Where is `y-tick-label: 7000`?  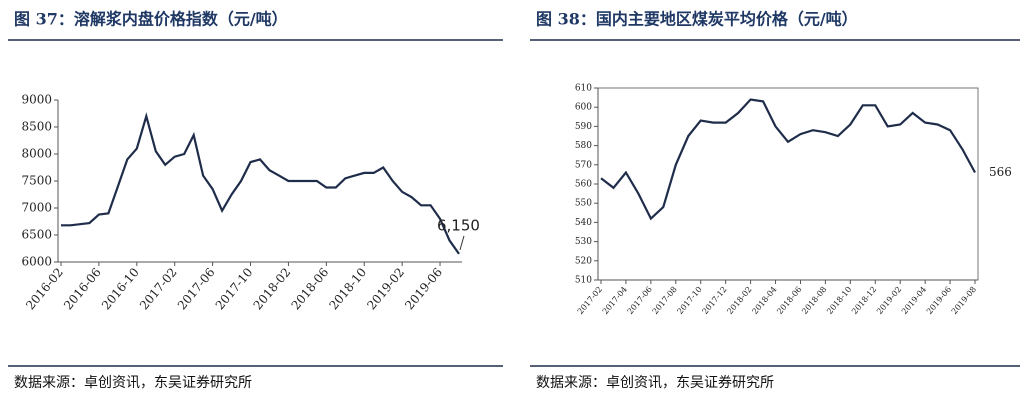
y-tick-label: 7000 is located at coordinates (36, 208).